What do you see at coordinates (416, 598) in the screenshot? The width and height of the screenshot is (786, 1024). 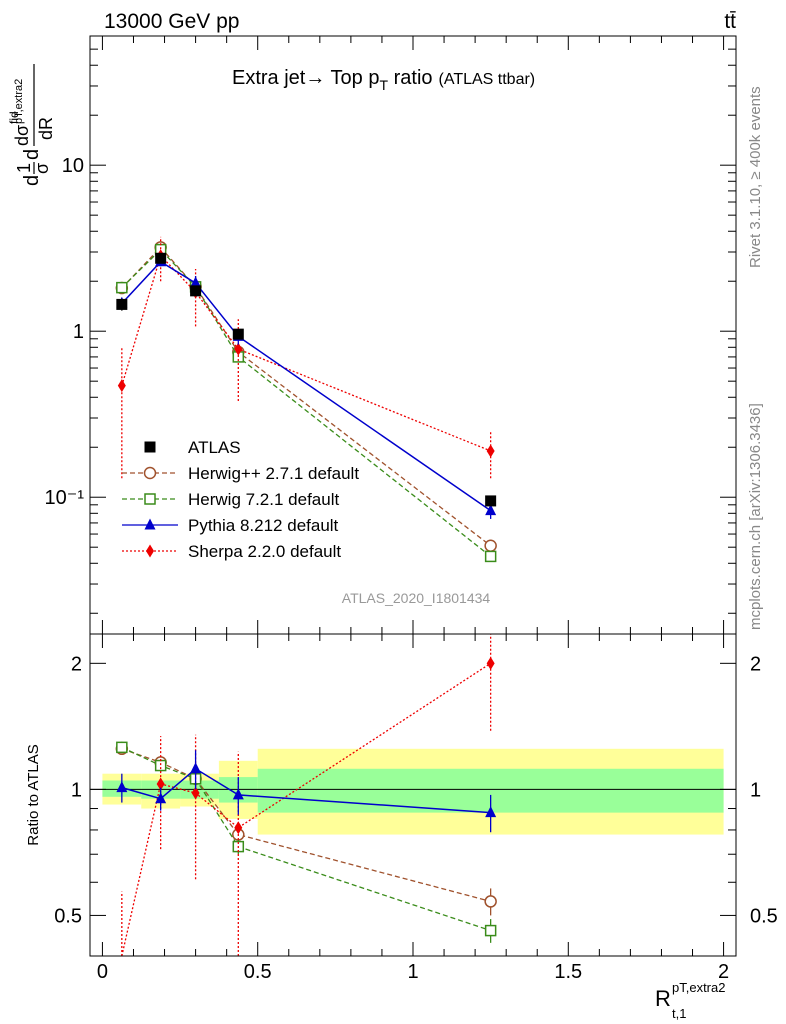 I see `analysis-watermark: ATLAS_2020_I1801434` at bounding box center [416, 598].